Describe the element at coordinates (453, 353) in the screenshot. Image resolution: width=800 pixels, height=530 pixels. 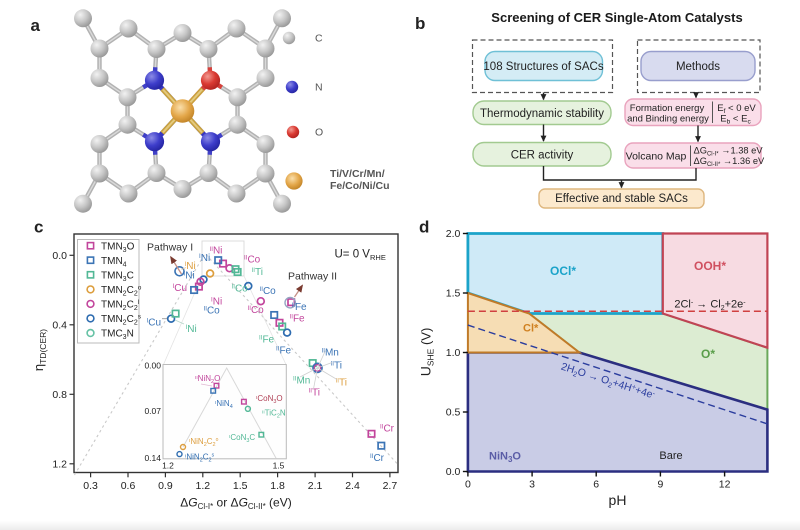
I see `svg-text: 1.0` at that location.